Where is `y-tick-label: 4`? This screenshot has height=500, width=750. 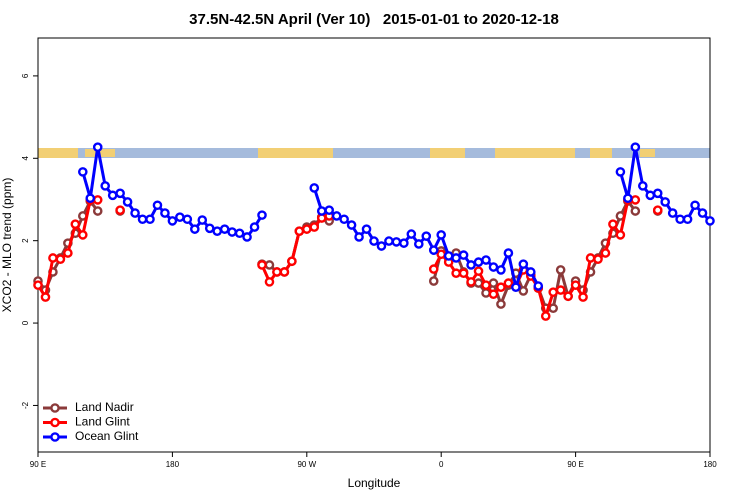 y-tick-label: 4 is located at coordinates (25, 158).